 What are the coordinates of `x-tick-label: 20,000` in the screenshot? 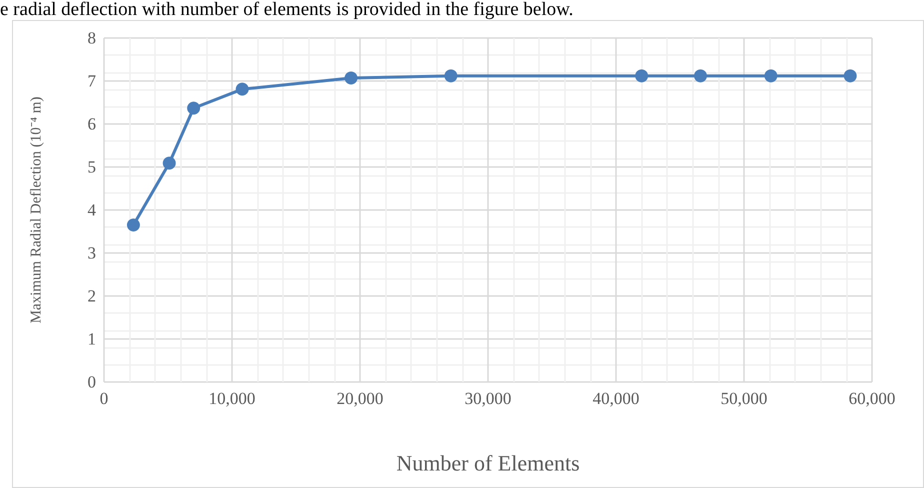 It's located at (360, 398).